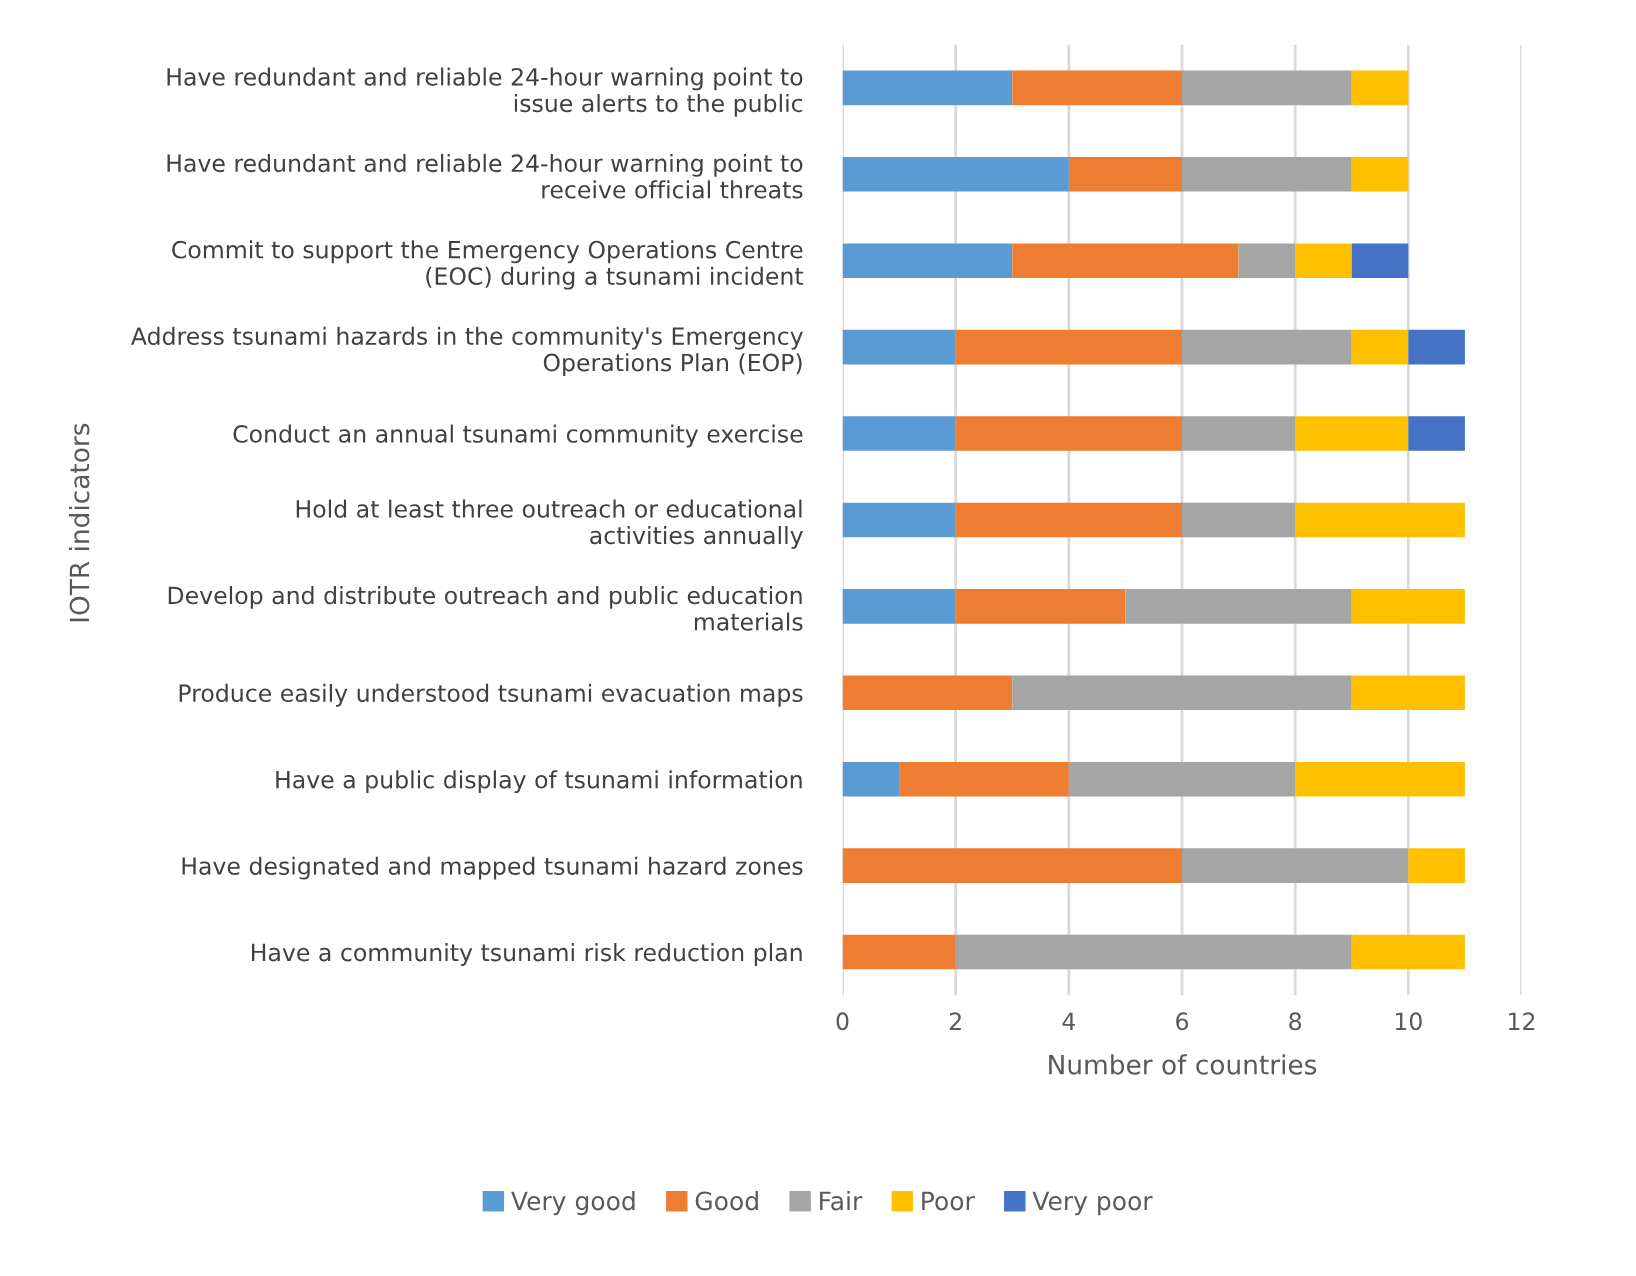 The height and width of the screenshot is (1276, 1636). What do you see at coordinates (573, 1203) in the screenshot?
I see `legend-label: Very good` at bounding box center [573, 1203].